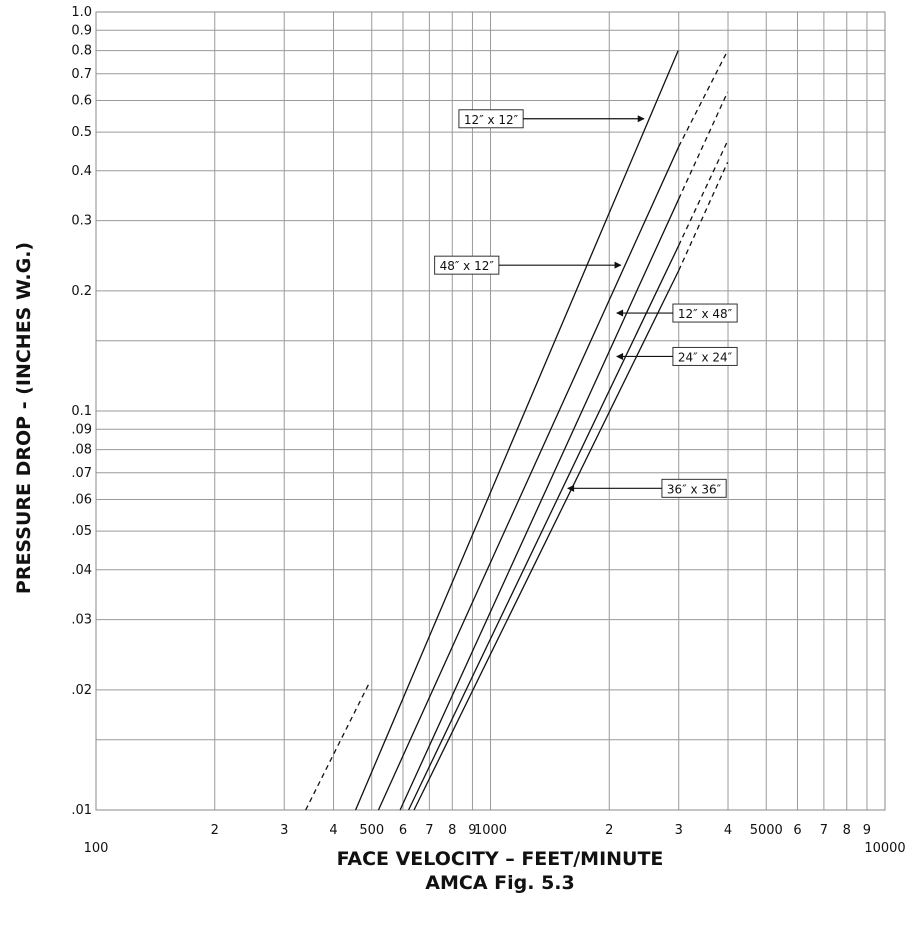  Describe the element at coordinates (491, 120) in the screenshot. I see `series-label-text: 12″ x 12″` at that location.